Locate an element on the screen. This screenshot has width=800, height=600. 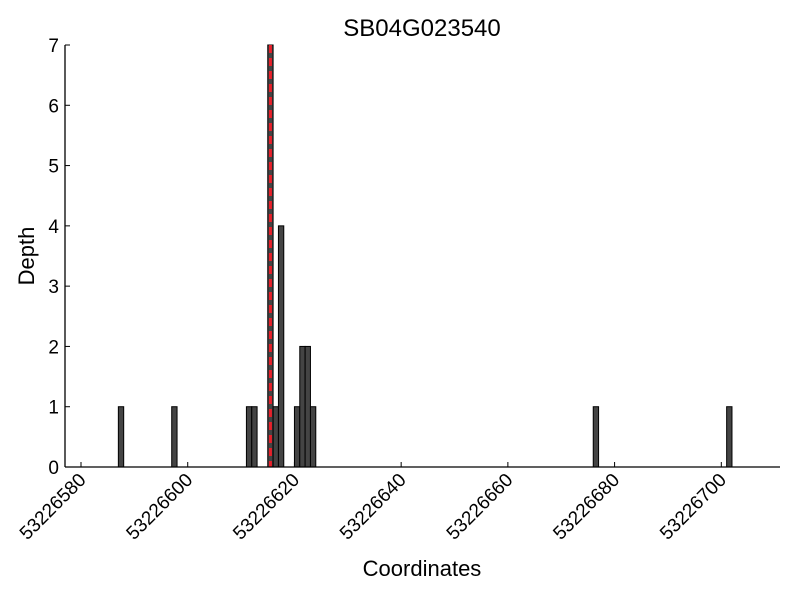
y-tick-label: 1 is located at coordinates (53, 408).